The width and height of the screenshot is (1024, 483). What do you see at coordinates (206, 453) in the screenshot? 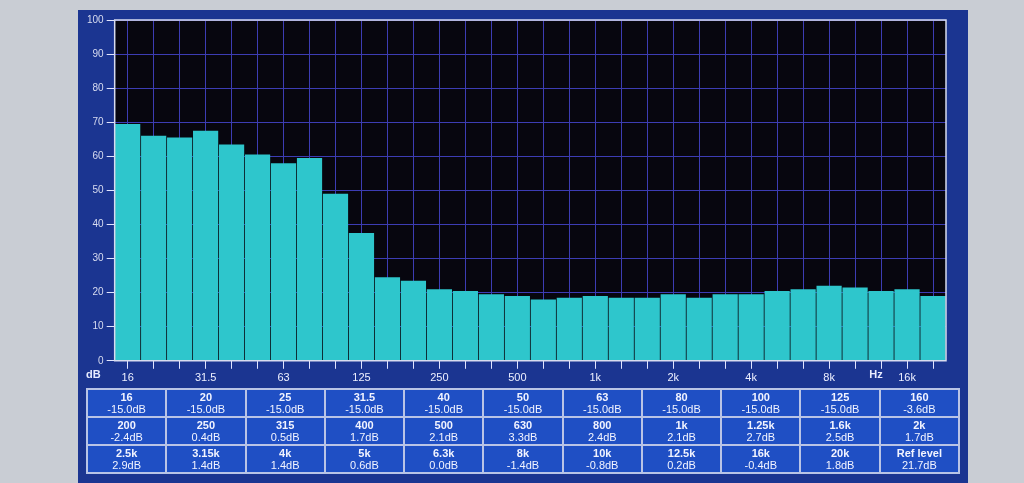
I see `text: 3.15k` at bounding box center [206, 453].